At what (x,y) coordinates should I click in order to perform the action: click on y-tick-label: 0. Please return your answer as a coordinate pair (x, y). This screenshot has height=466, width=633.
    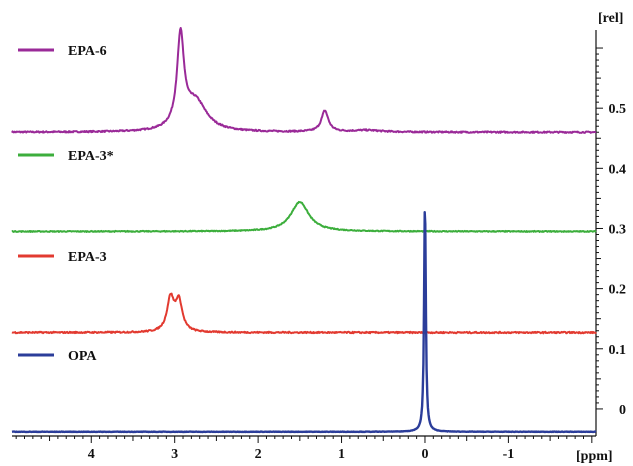
    Looking at the image, I should click on (622, 410).